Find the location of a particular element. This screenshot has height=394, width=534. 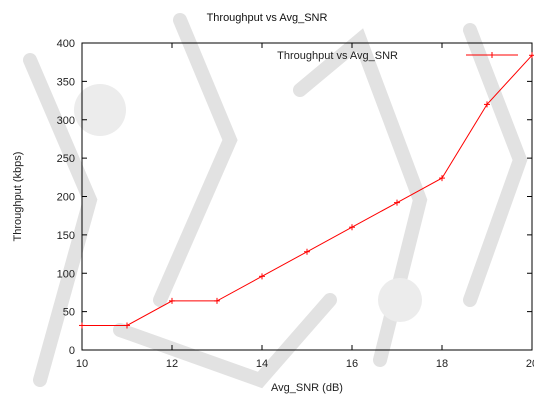

legend: Throughput vs Avg_SNR is located at coordinates (397, 56).